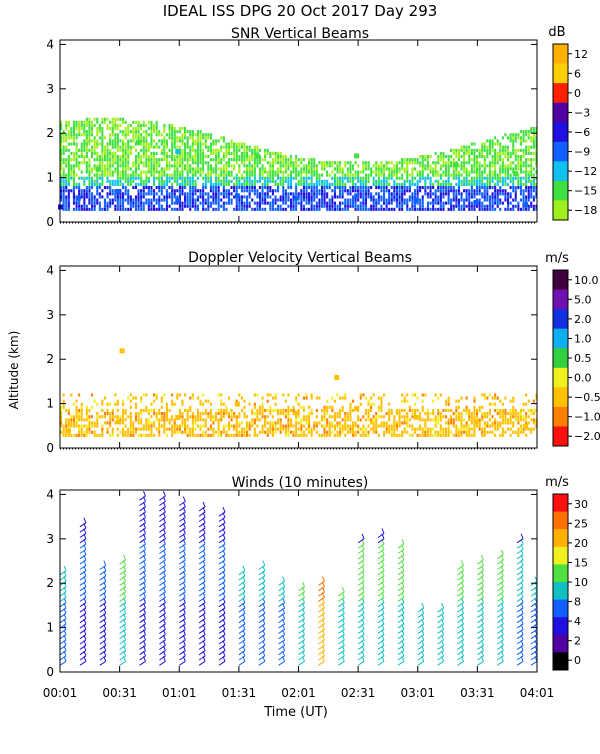  Describe the element at coordinates (83, 663) in the screenshot. I see `wind-barb` at that location.